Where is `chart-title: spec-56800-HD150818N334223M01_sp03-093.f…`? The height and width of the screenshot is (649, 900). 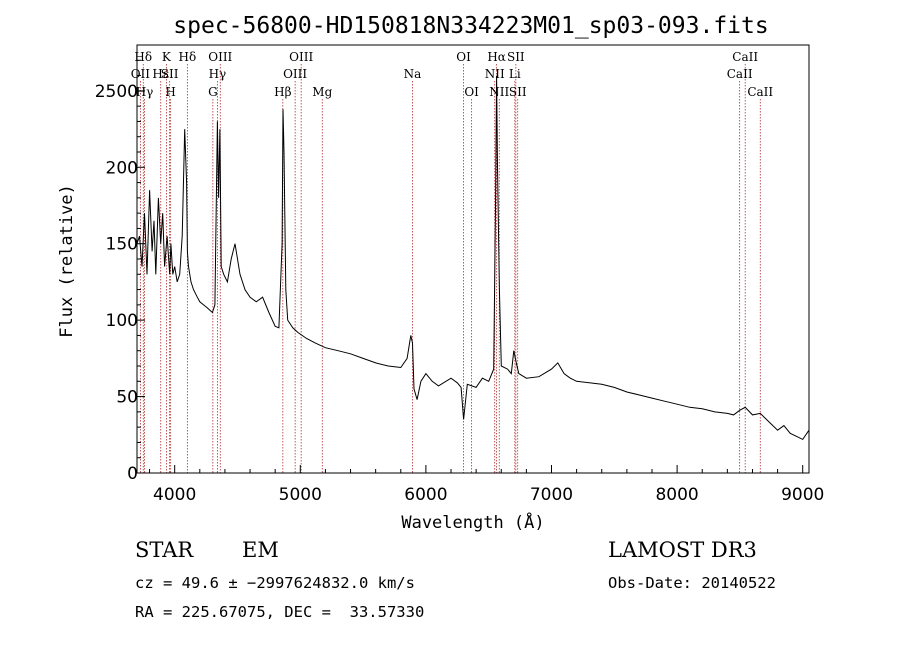
chart-title: spec-56800-HD150818N334223M01_sp03-093.f… is located at coordinates (470, 26).